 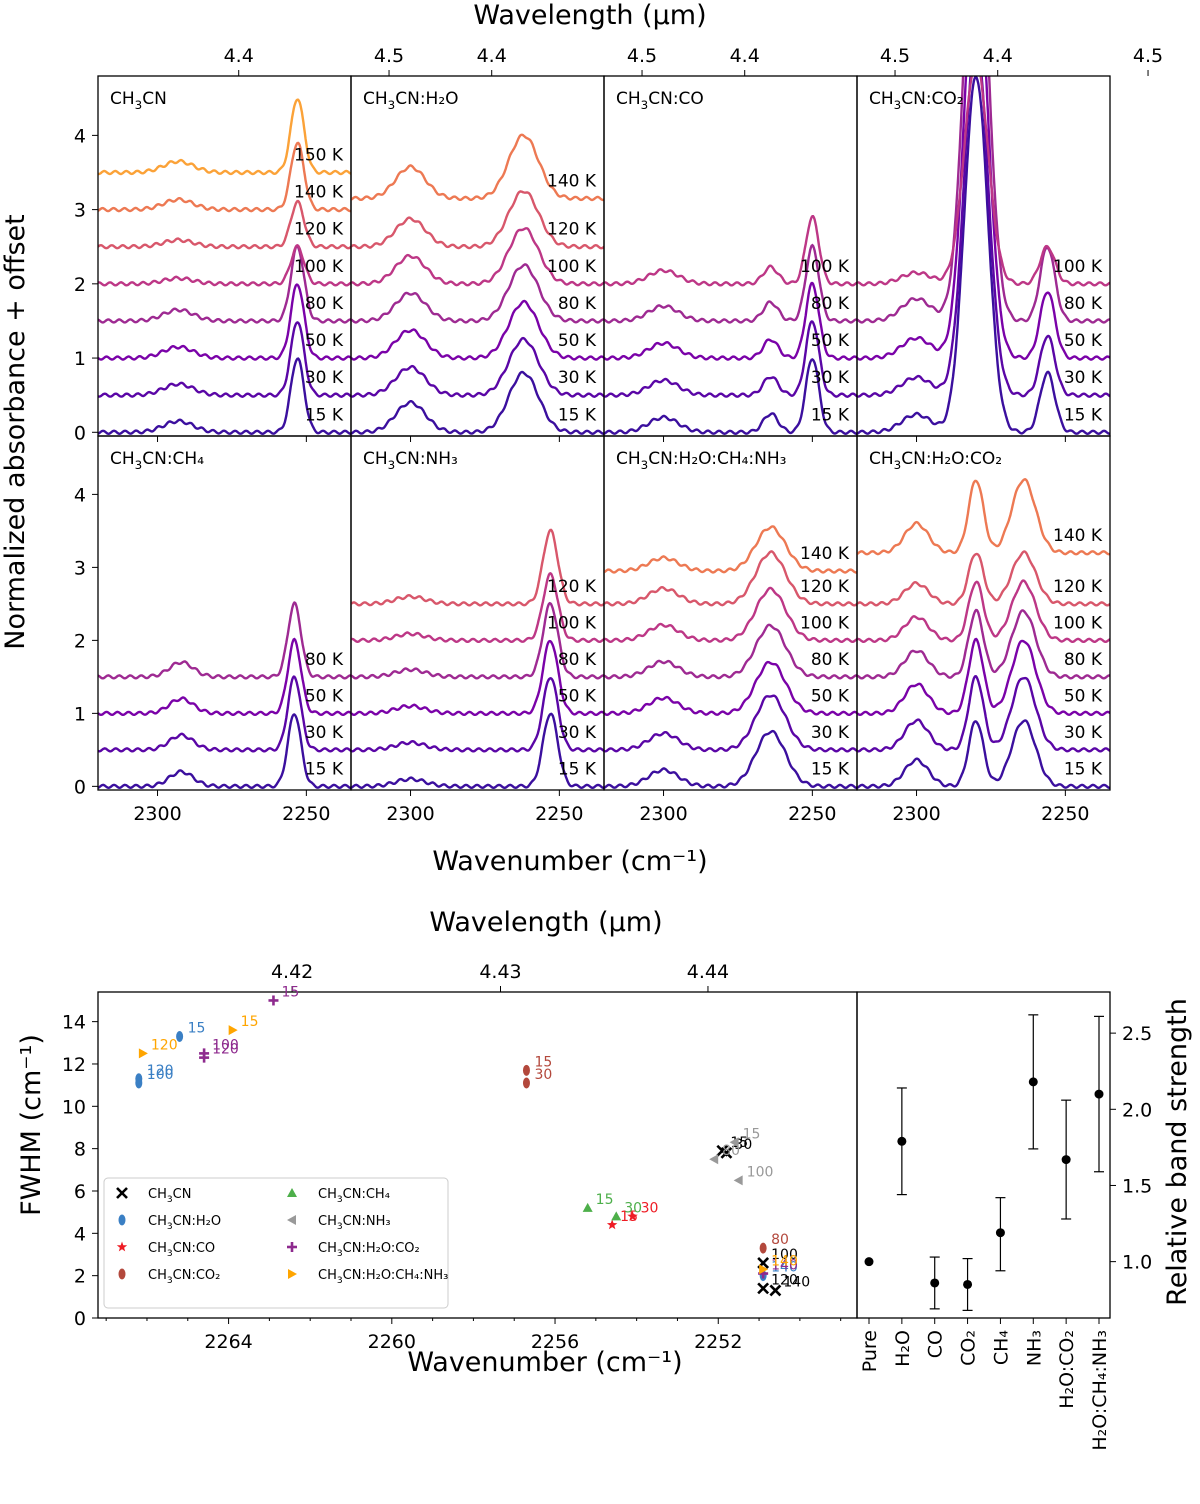 What do you see at coordinates (1067, 1369) in the screenshot?
I see `category-label: H₂O:CO₂` at bounding box center [1067, 1369].